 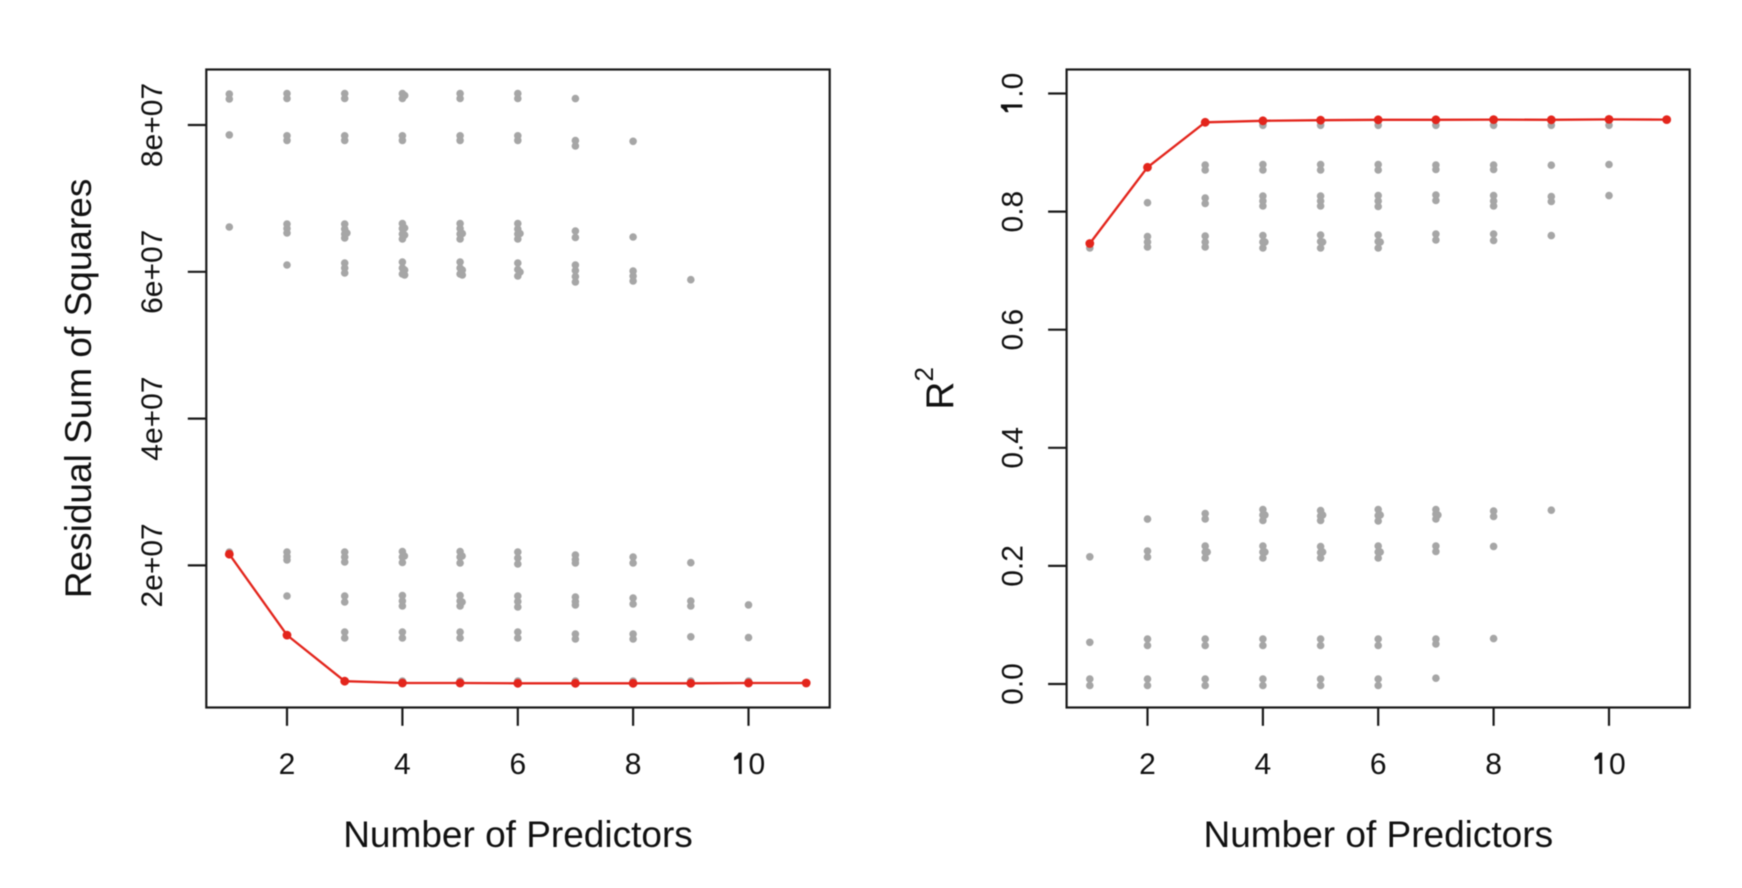 What do you see at coordinates (152, 125) in the screenshot?
I see `svg-text: 8e+07` at bounding box center [152, 125].